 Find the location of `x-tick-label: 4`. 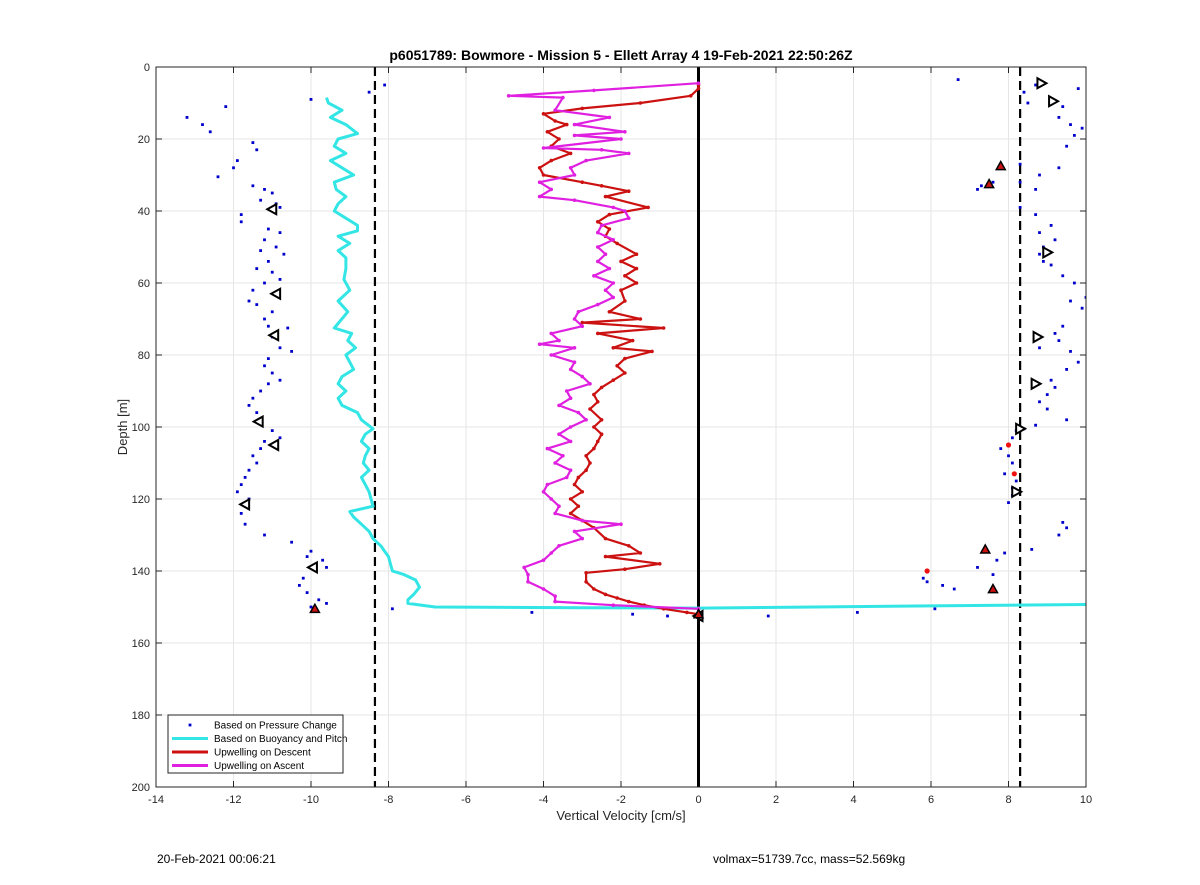

x-tick-label: 4 is located at coordinates (853, 800).